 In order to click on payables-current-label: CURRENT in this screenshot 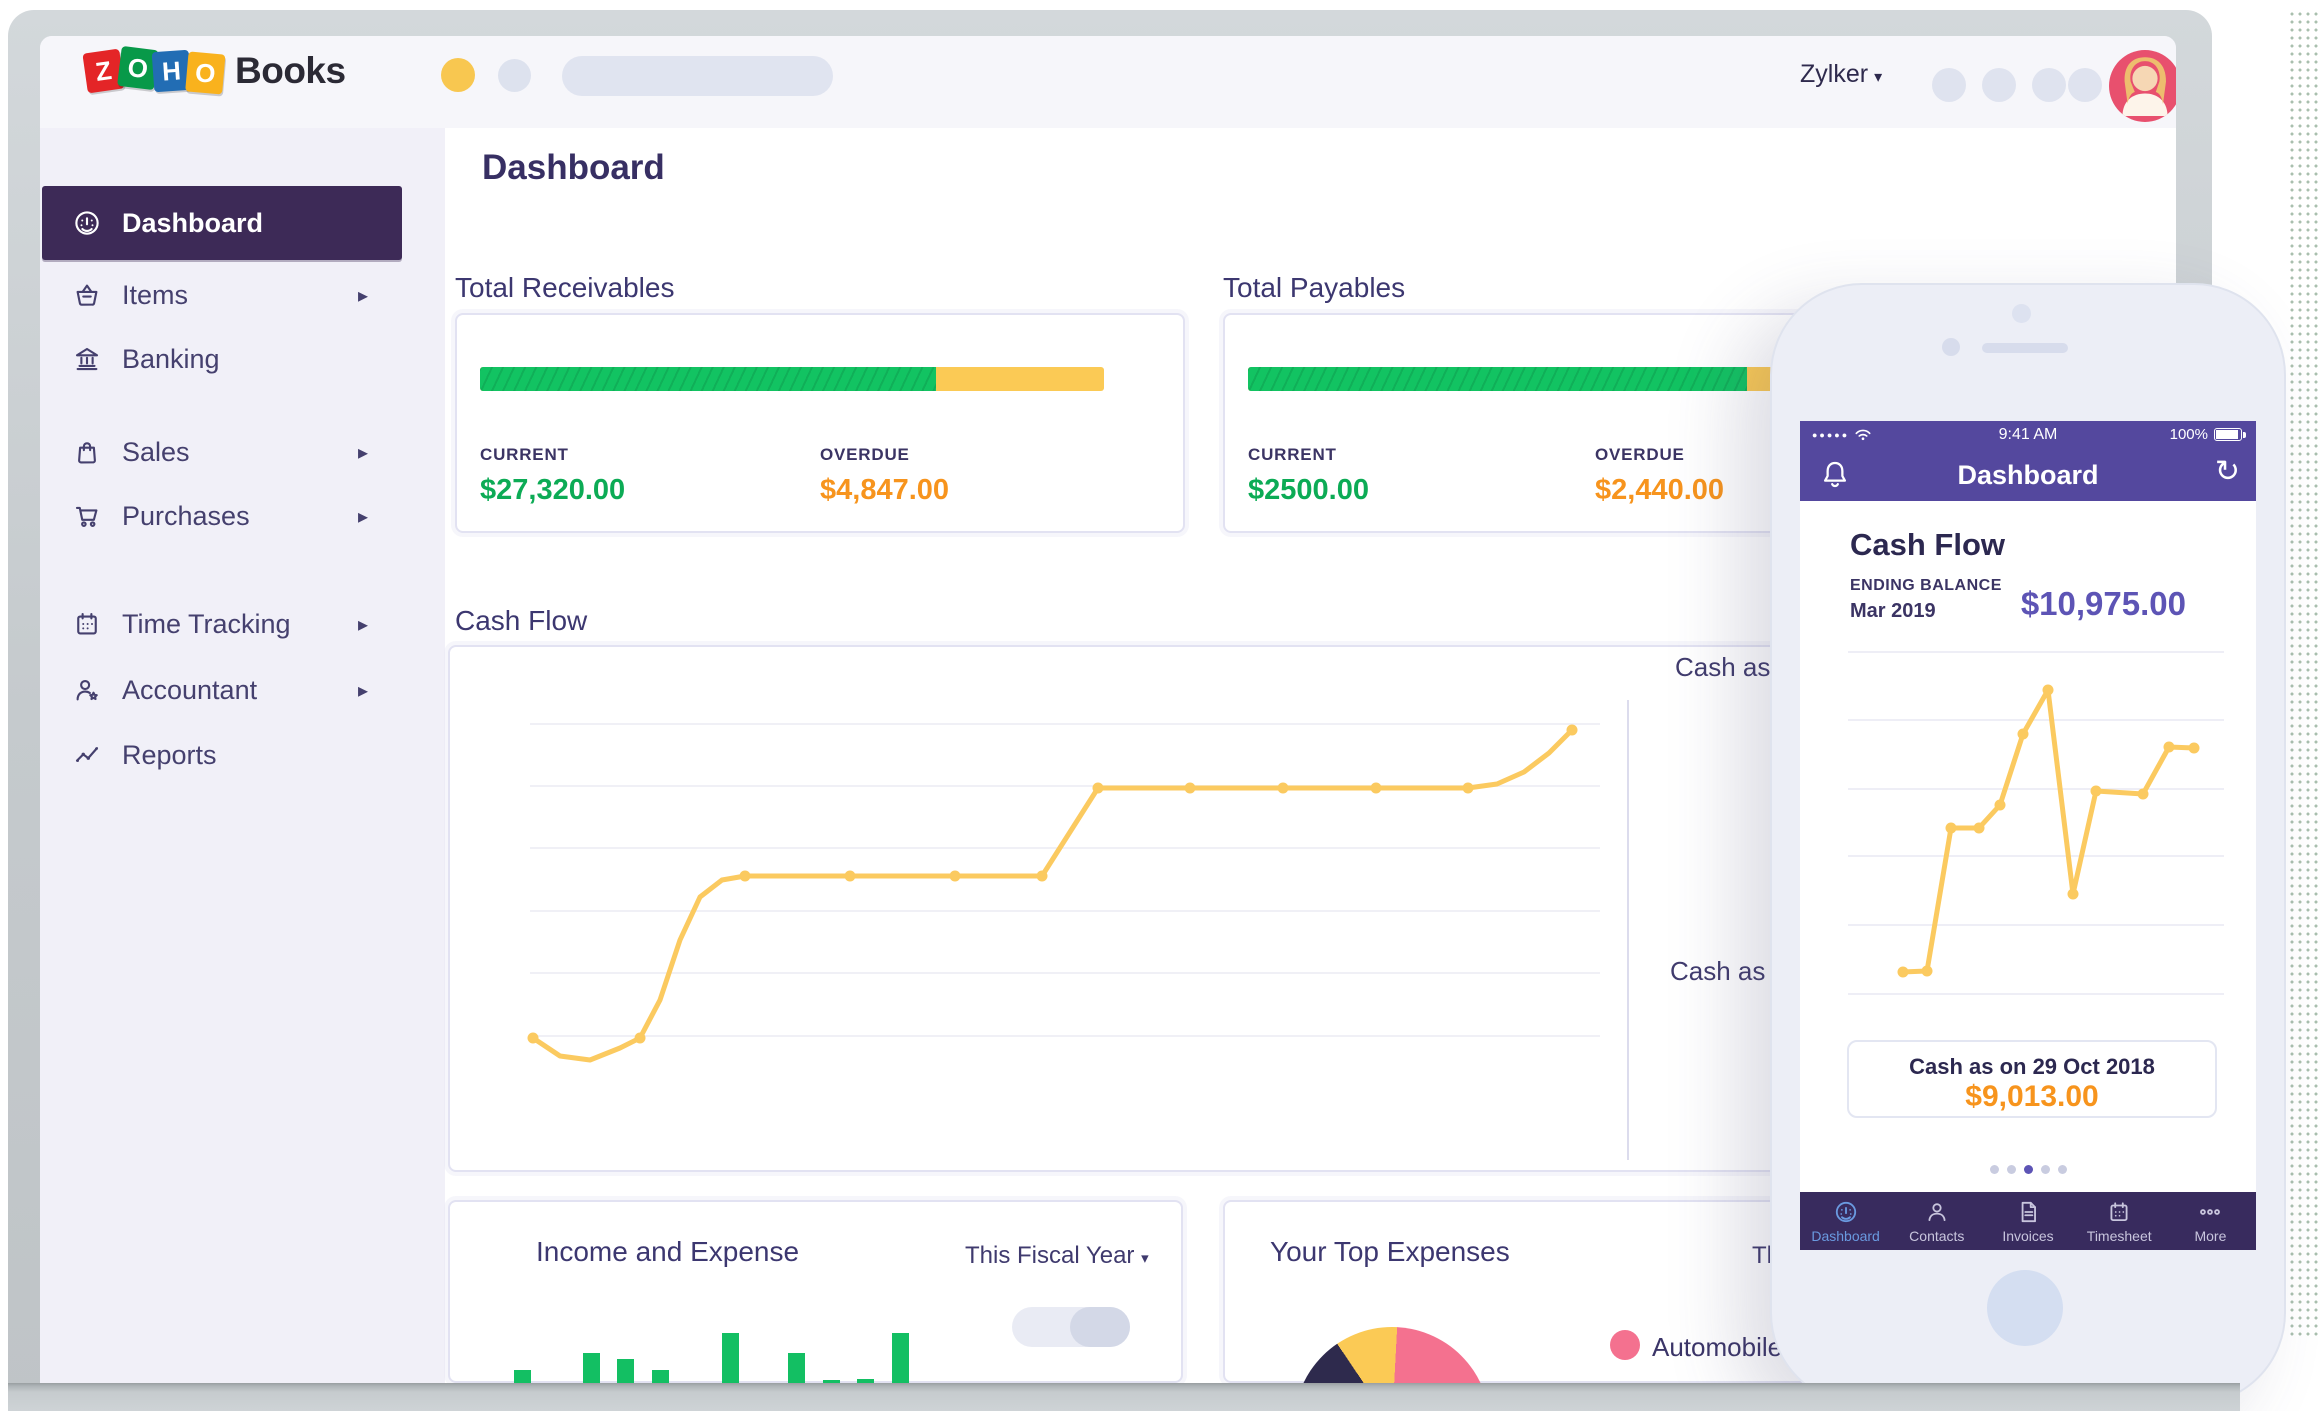, I will do `click(1292, 454)`.